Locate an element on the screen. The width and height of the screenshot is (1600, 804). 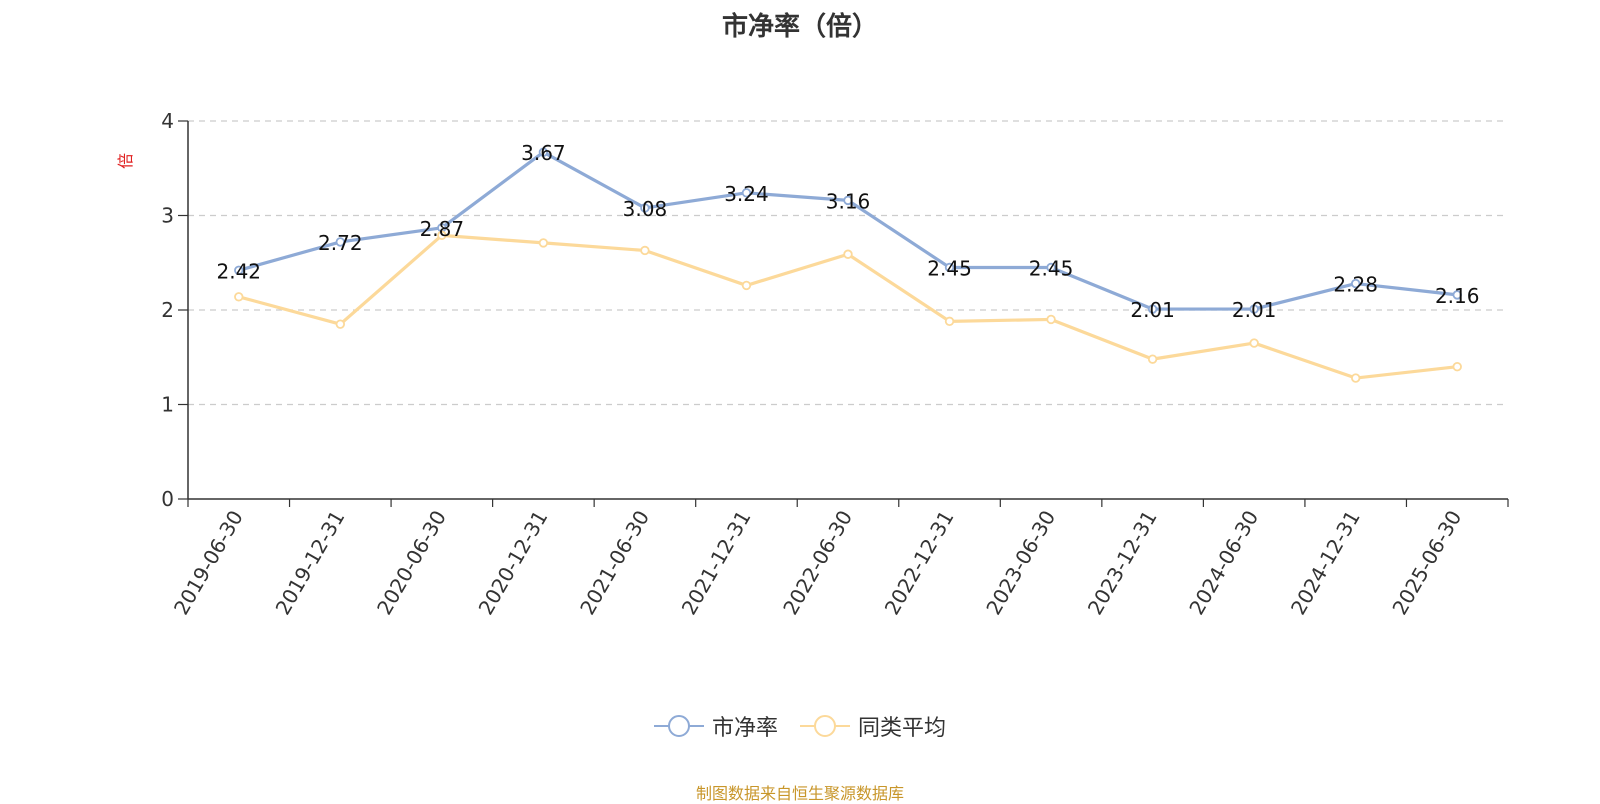
data-label: 2.42 is located at coordinates (239, 271).